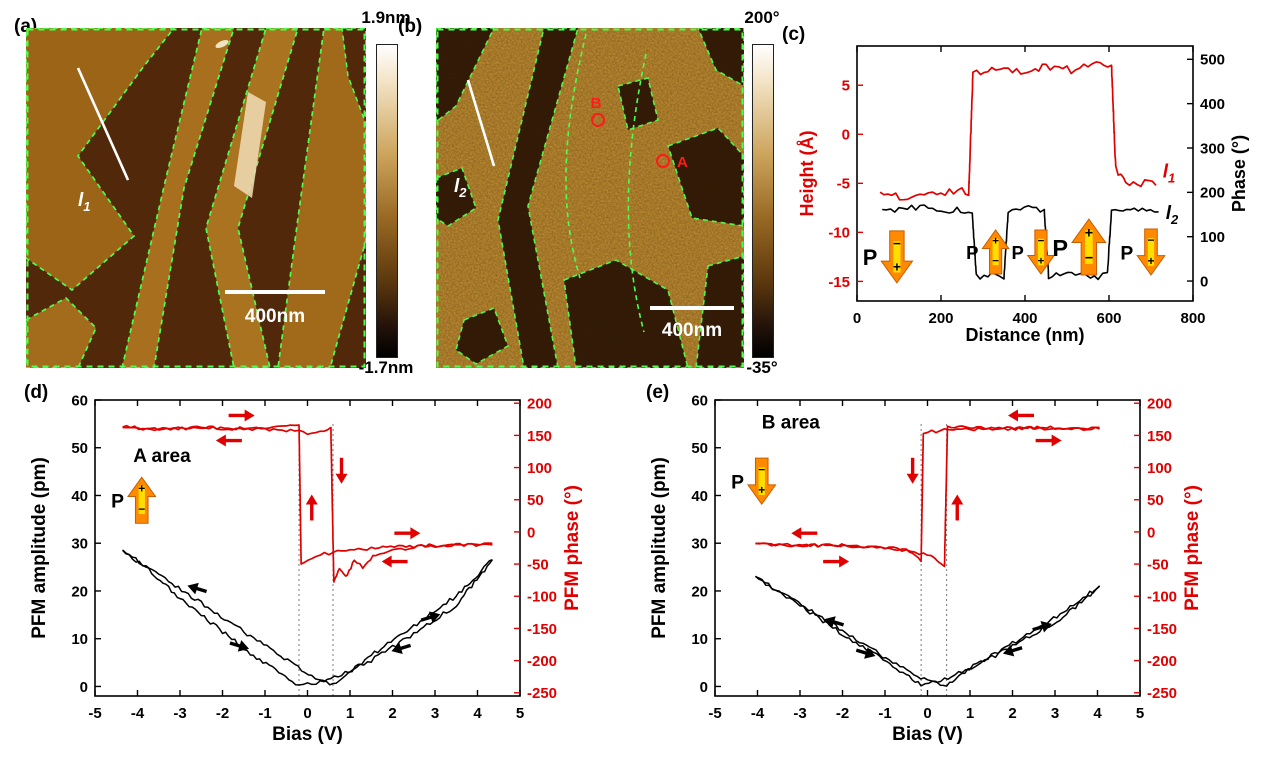 The image size is (1269, 774). I want to click on height-colorbar, so click(387, 201).